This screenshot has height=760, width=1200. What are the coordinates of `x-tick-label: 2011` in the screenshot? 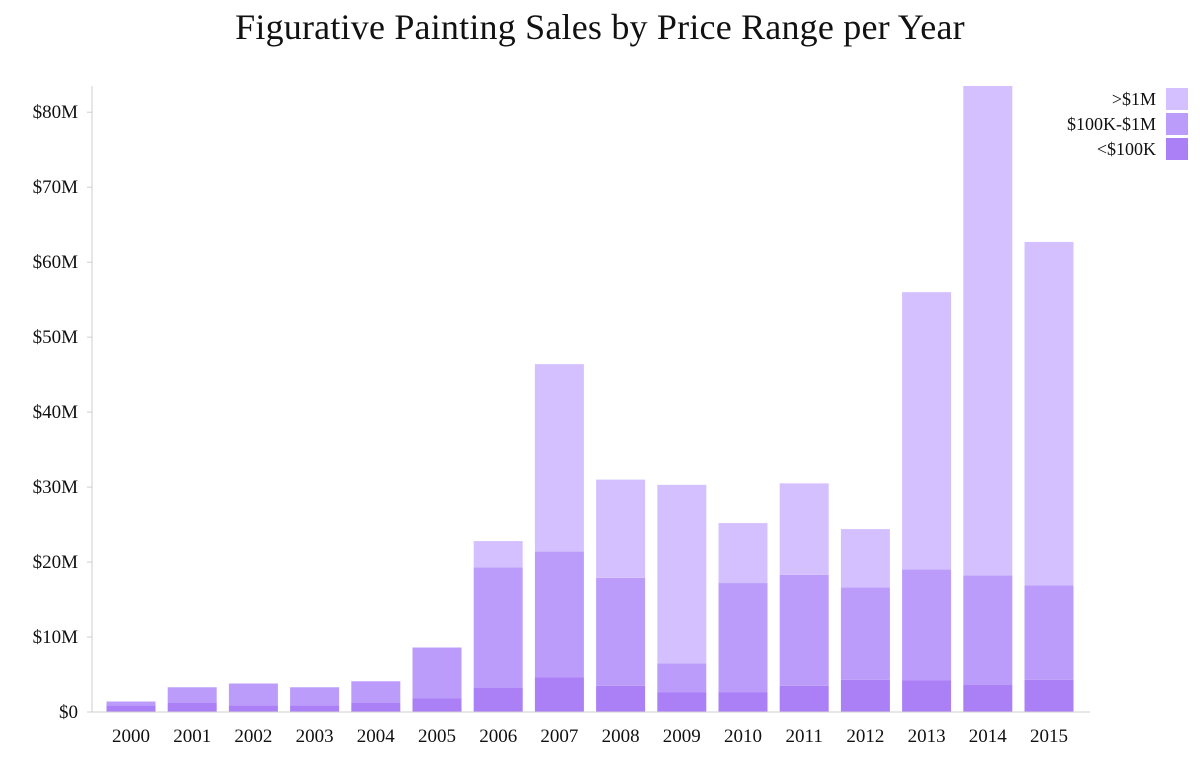 It's located at (804, 736).